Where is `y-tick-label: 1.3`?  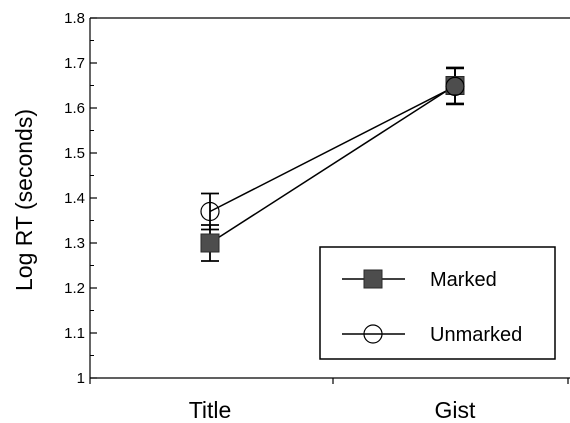
y-tick-label: 1.3 is located at coordinates (74, 243).